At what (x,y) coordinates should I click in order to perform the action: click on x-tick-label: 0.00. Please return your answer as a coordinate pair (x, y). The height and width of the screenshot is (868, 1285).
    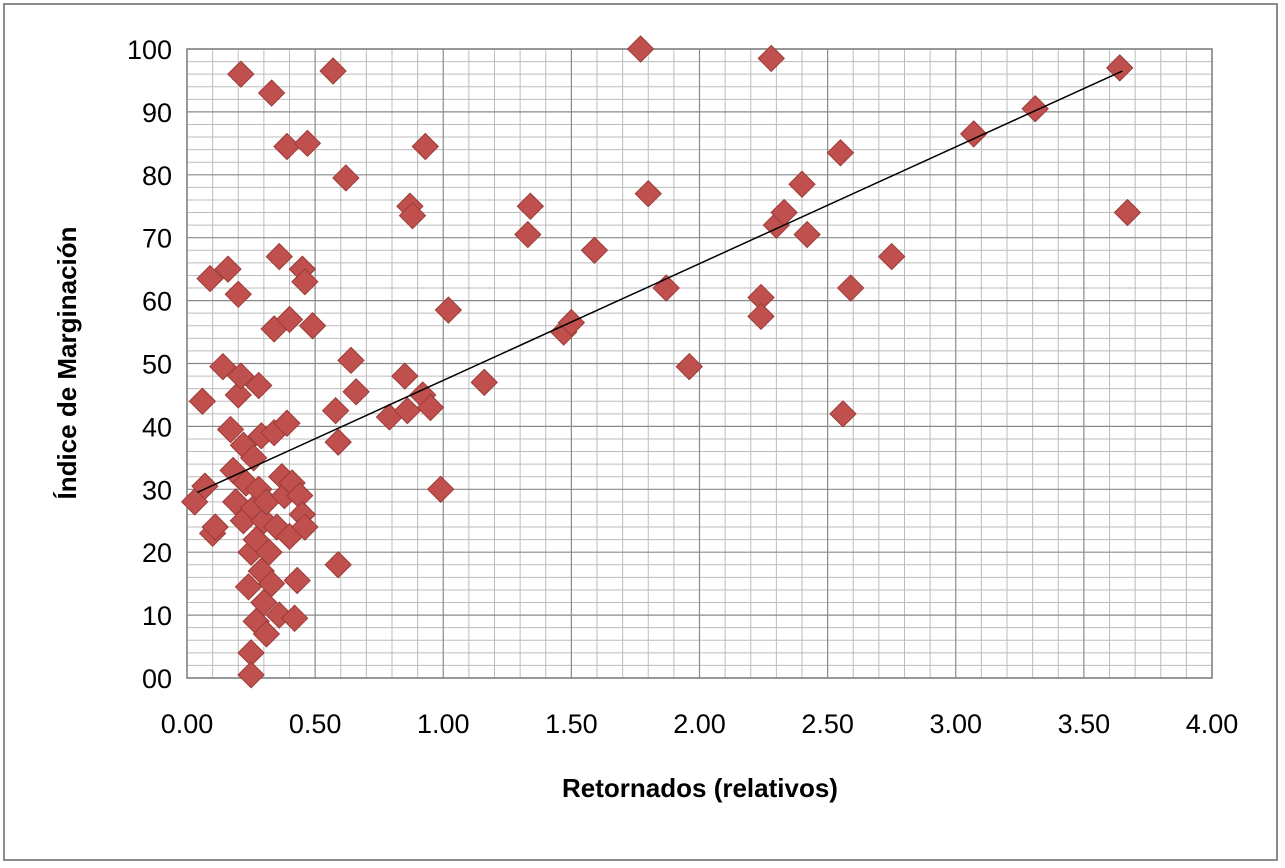
    Looking at the image, I should click on (187, 724).